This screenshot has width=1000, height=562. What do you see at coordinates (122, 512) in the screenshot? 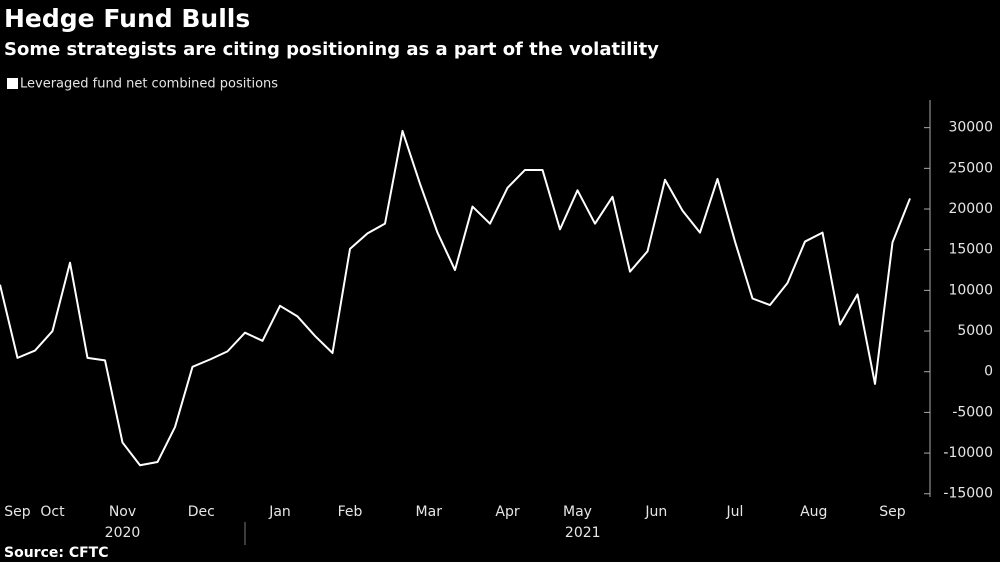
I see `x-tick-label: Nov` at bounding box center [122, 512].